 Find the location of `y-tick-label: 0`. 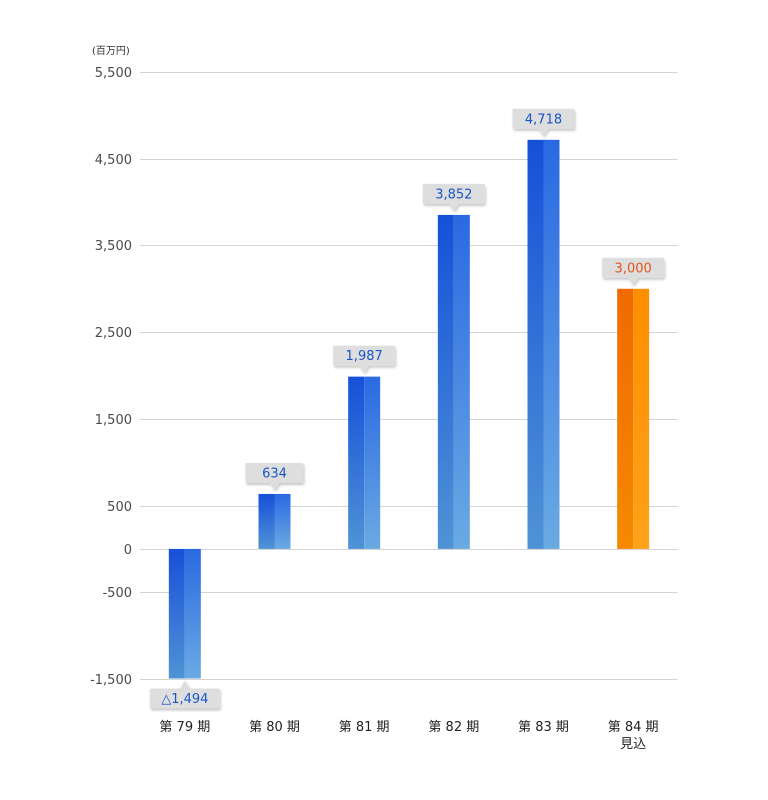

y-tick-label: 0 is located at coordinates (128, 550).